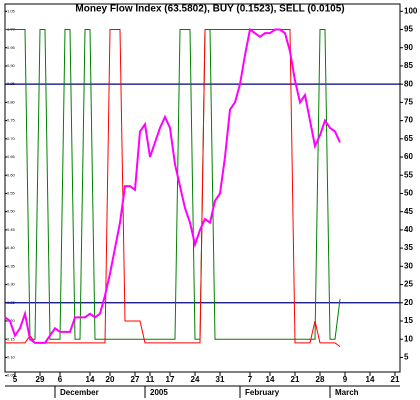 This screenshot has height=400, width=420. Describe the element at coordinates (159, 392) in the screenshot. I see `month-label: 2005` at that location.